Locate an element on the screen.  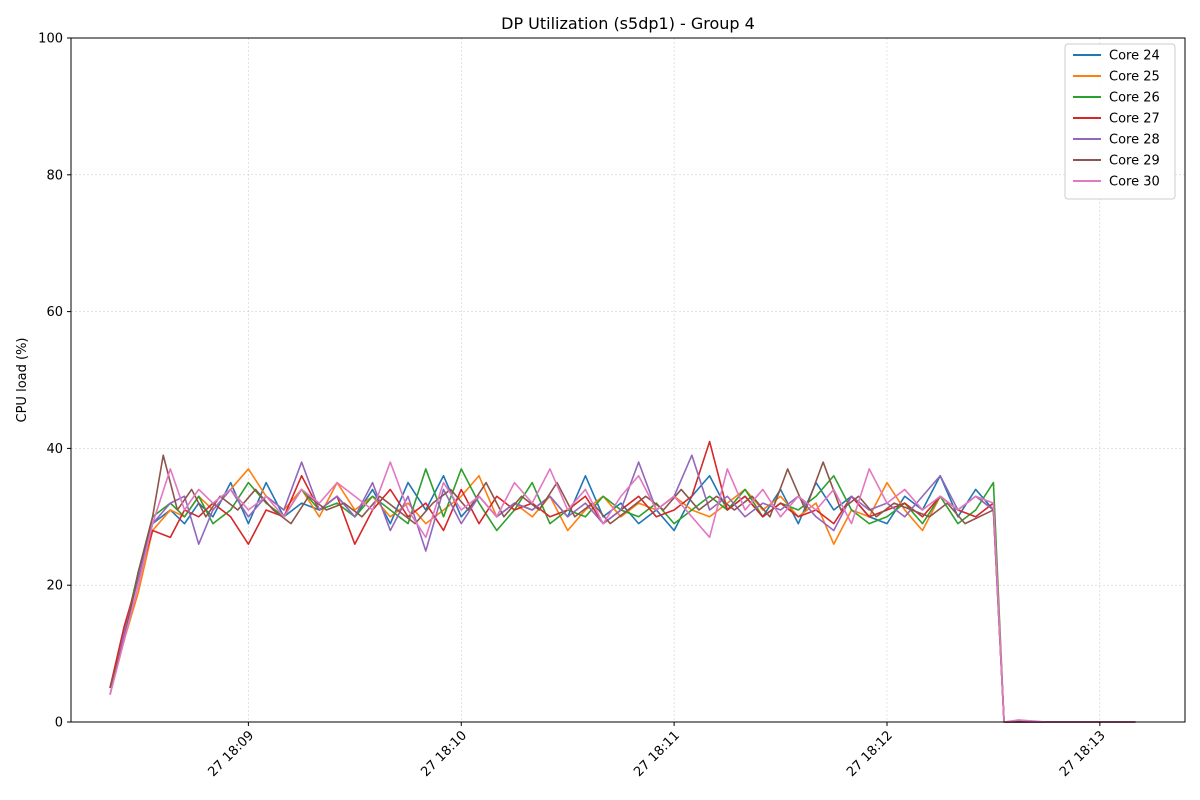
y-tick-label: 20 is located at coordinates (54, 586).